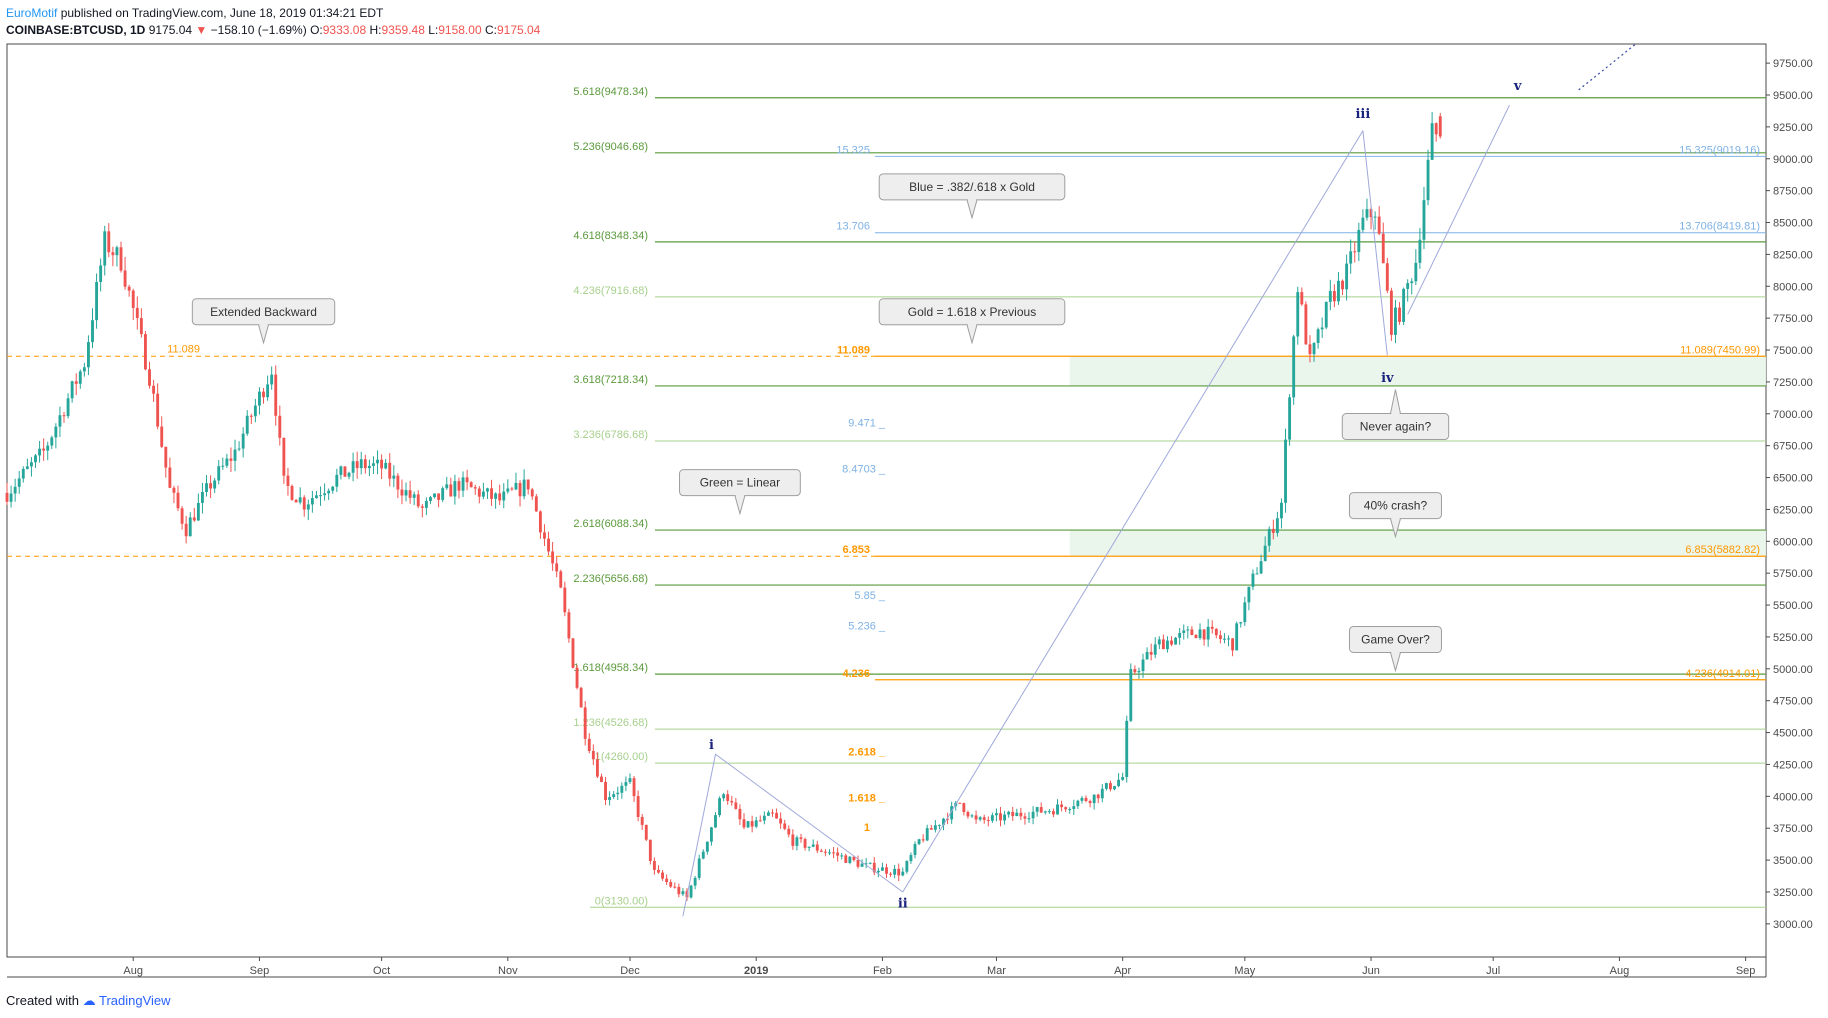 The width and height of the screenshot is (1828, 1018). What do you see at coordinates (1122, 971) in the screenshot?
I see `time-tick-label: Apr` at bounding box center [1122, 971].